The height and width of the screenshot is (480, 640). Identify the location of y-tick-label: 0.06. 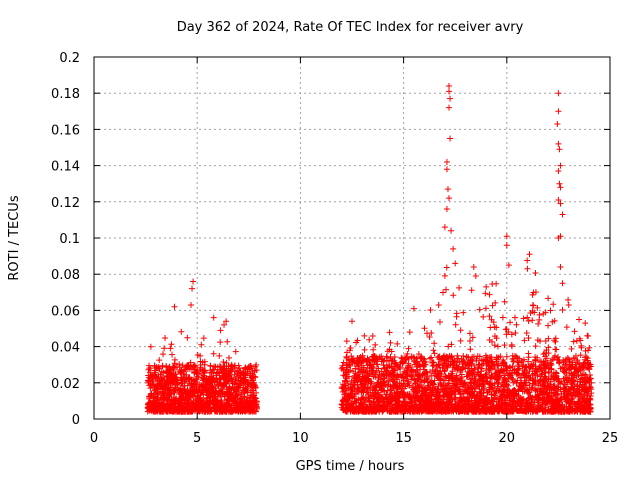
(65, 311).